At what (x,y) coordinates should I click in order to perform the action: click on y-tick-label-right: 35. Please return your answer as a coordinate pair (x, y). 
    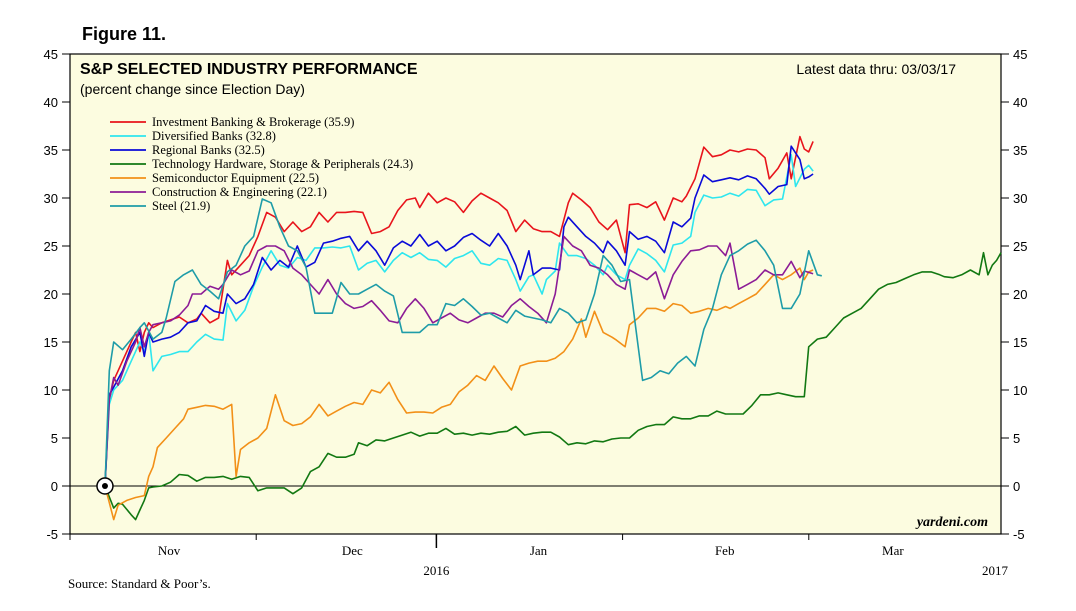
    Looking at the image, I should click on (1020, 150).